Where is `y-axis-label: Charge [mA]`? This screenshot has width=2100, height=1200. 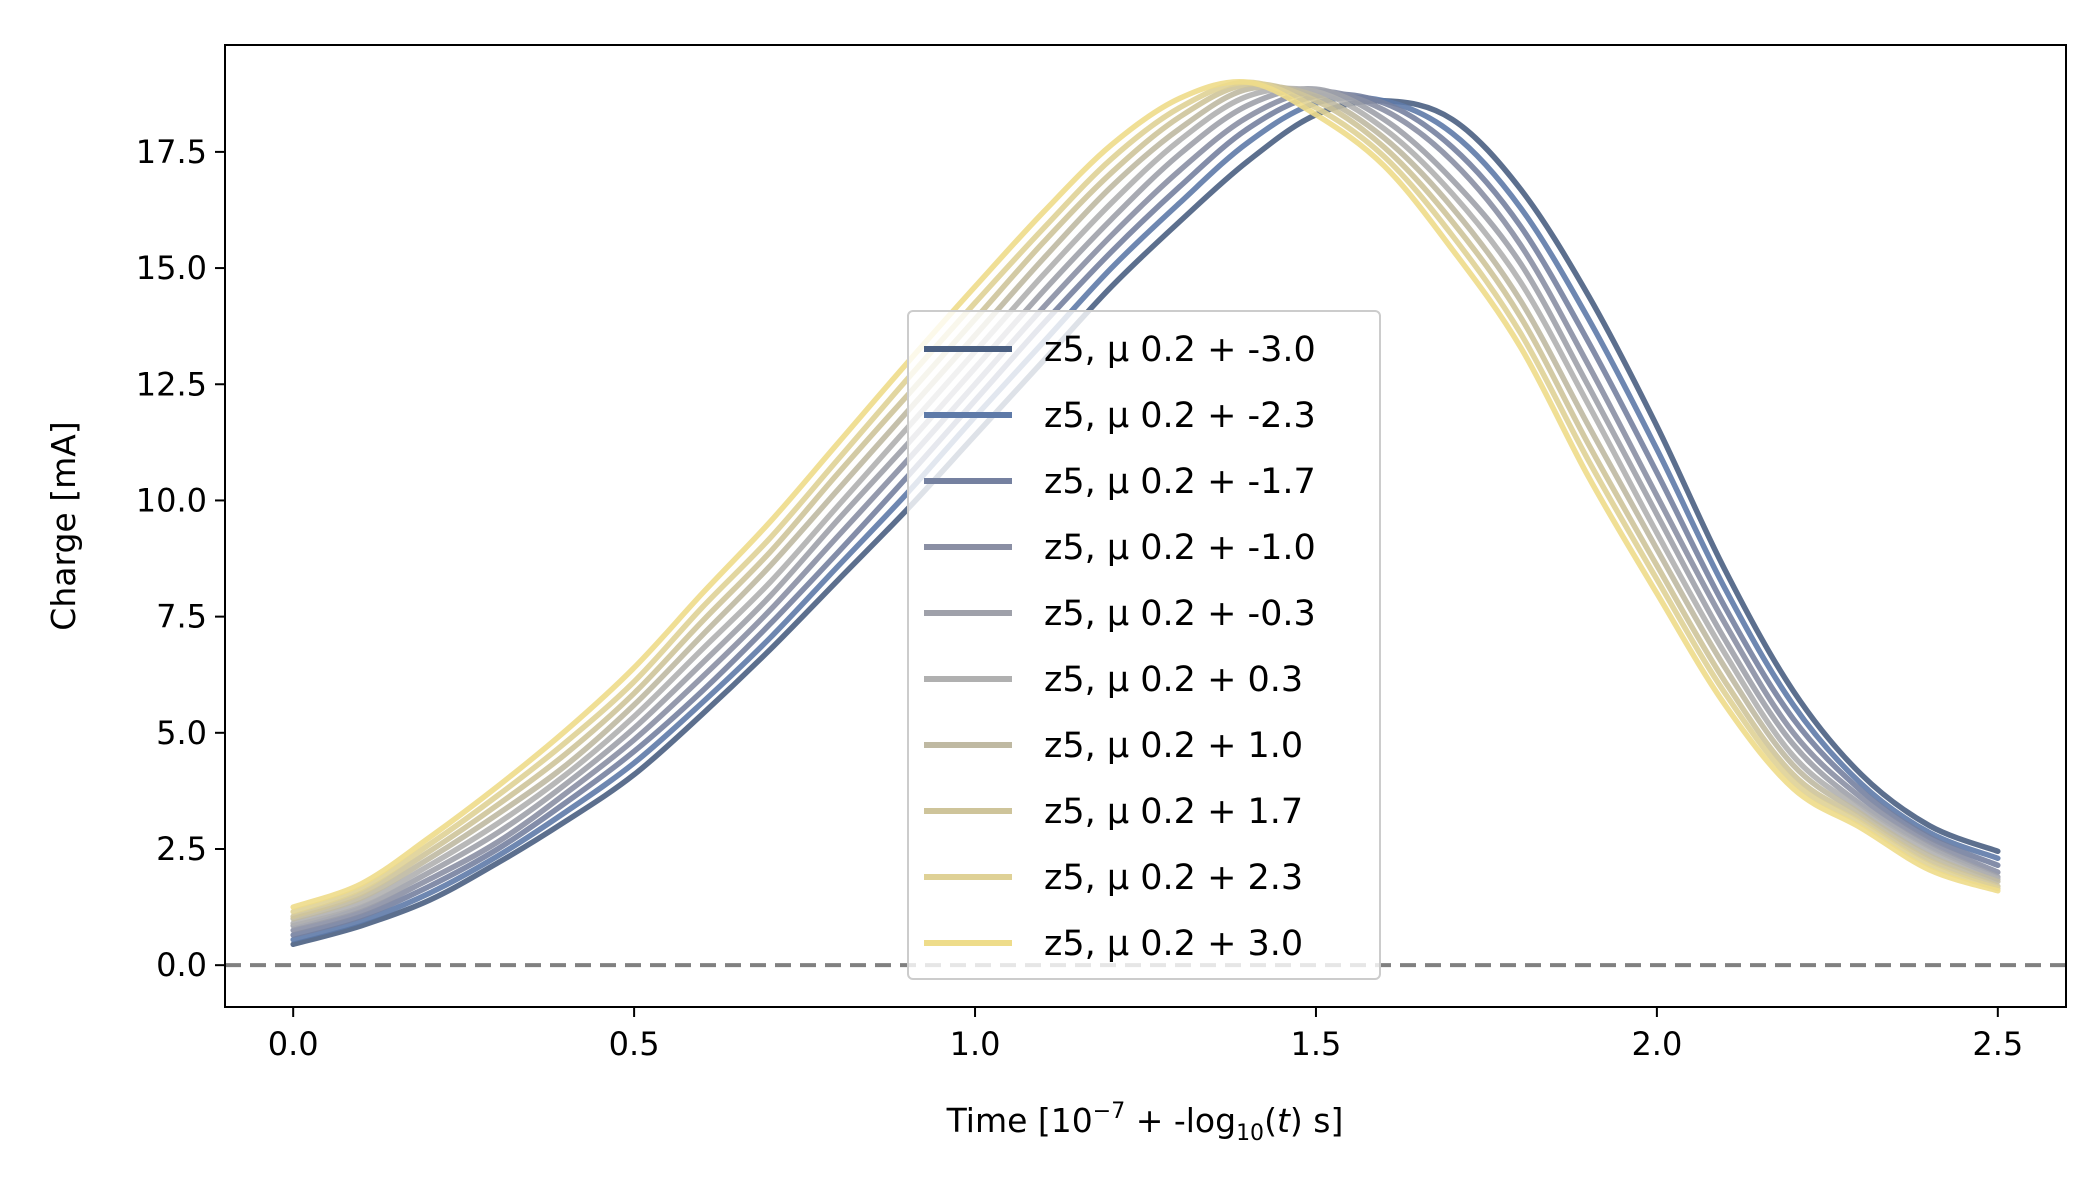
y-axis-label: Charge [mA] is located at coordinates (63, 525).